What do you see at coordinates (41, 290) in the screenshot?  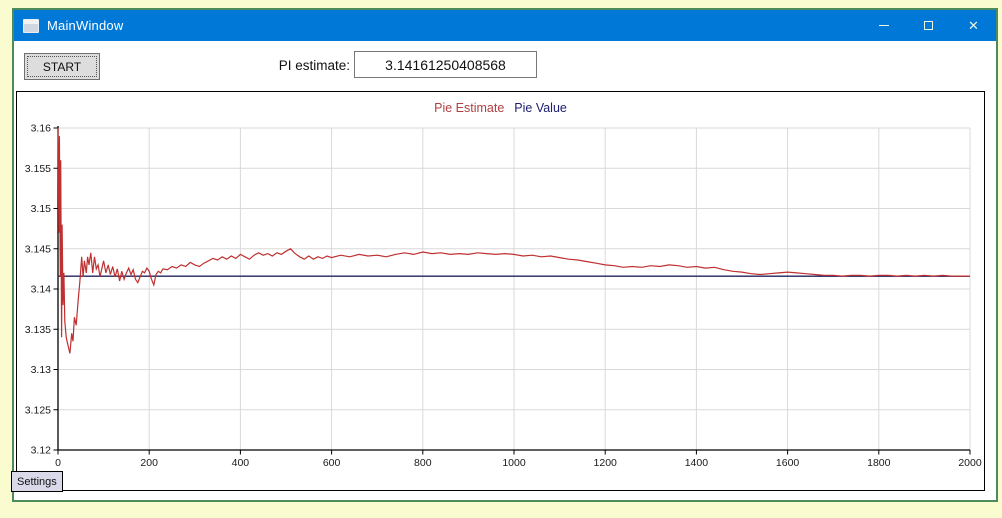 I see `svg-text: 3.14` at bounding box center [41, 290].